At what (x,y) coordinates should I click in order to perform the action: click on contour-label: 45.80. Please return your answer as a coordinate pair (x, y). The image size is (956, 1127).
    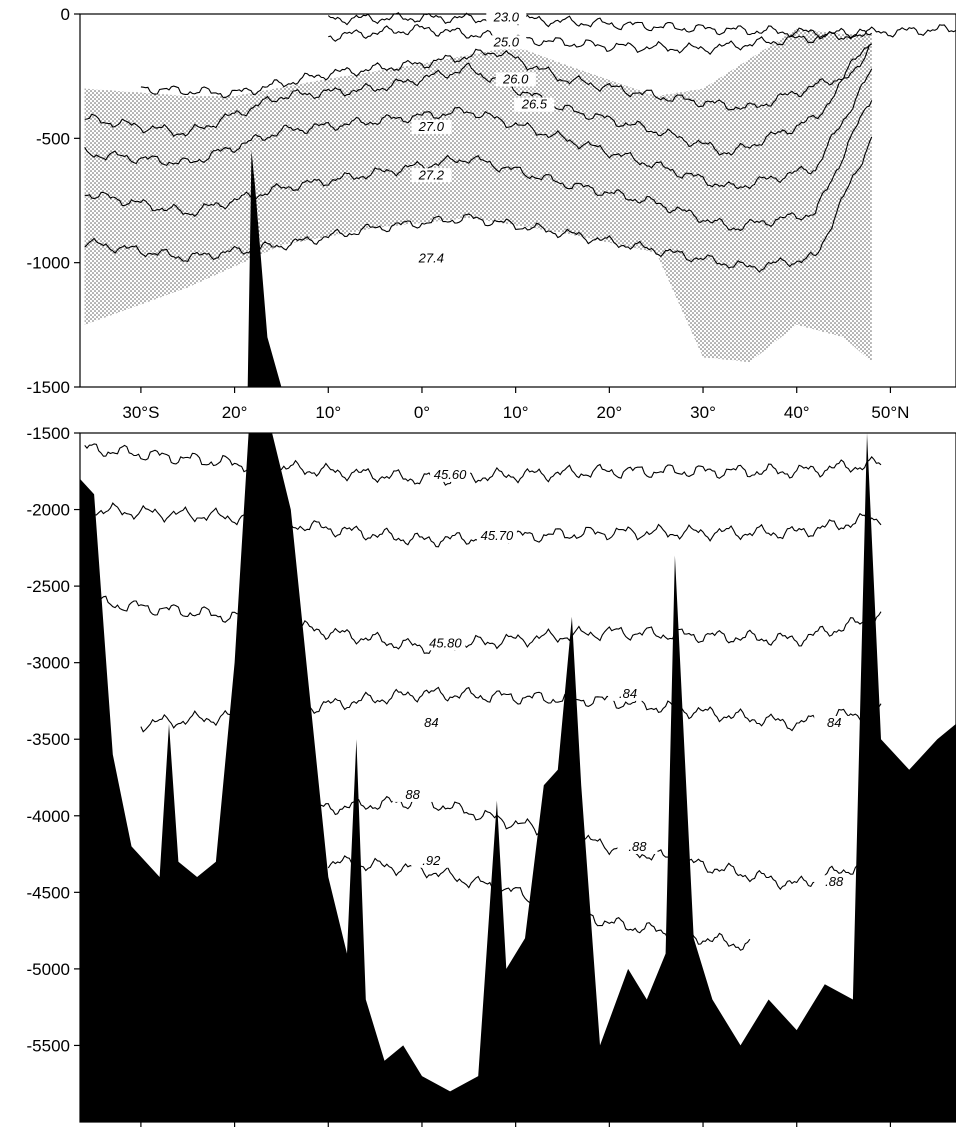
    Looking at the image, I should click on (445, 642).